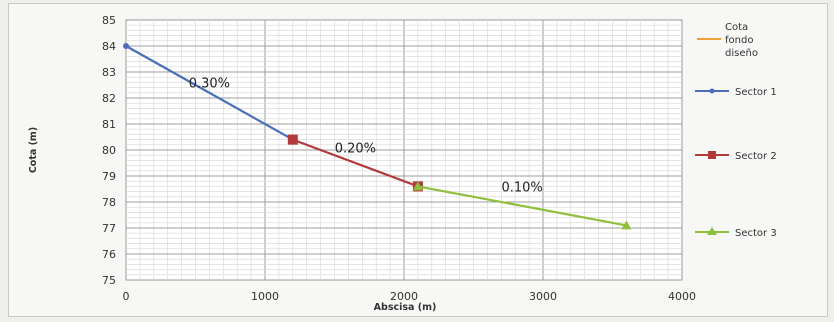 Image resolution: width=834 pixels, height=322 pixels. I want to click on legend-label-sector-1: Sector 1, so click(756, 92).